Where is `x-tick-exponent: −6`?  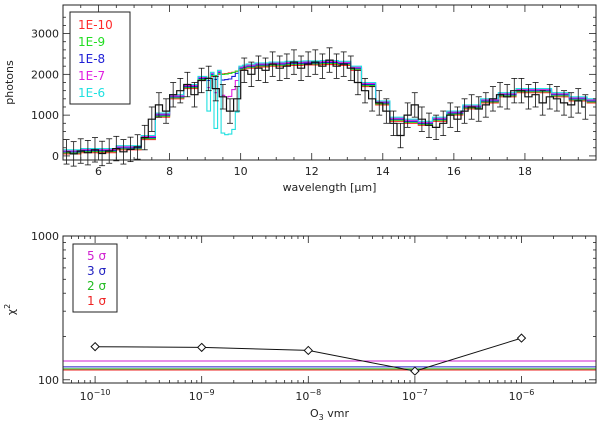 x-tick-exponent: −6 is located at coordinates (529, 392).